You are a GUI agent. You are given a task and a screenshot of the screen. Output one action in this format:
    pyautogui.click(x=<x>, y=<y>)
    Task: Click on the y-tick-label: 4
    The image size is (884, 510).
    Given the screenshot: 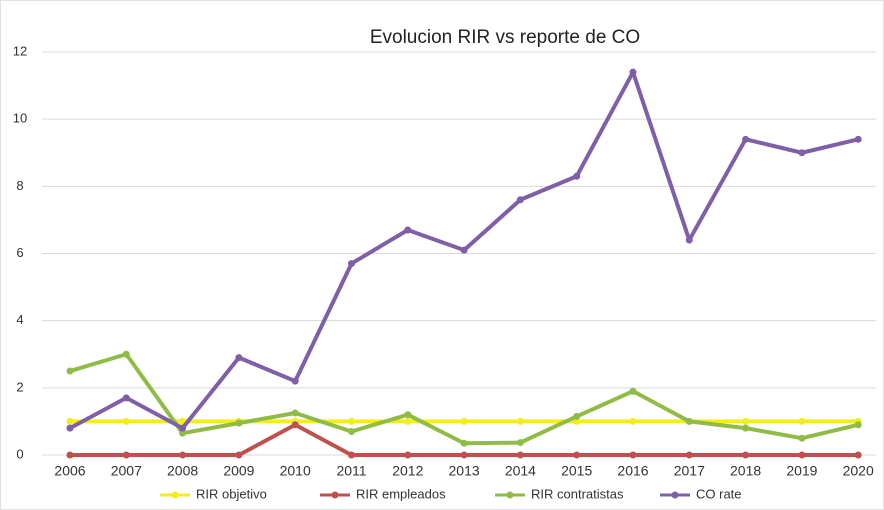 What is the action you would take?
    pyautogui.click(x=19, y=319)
    